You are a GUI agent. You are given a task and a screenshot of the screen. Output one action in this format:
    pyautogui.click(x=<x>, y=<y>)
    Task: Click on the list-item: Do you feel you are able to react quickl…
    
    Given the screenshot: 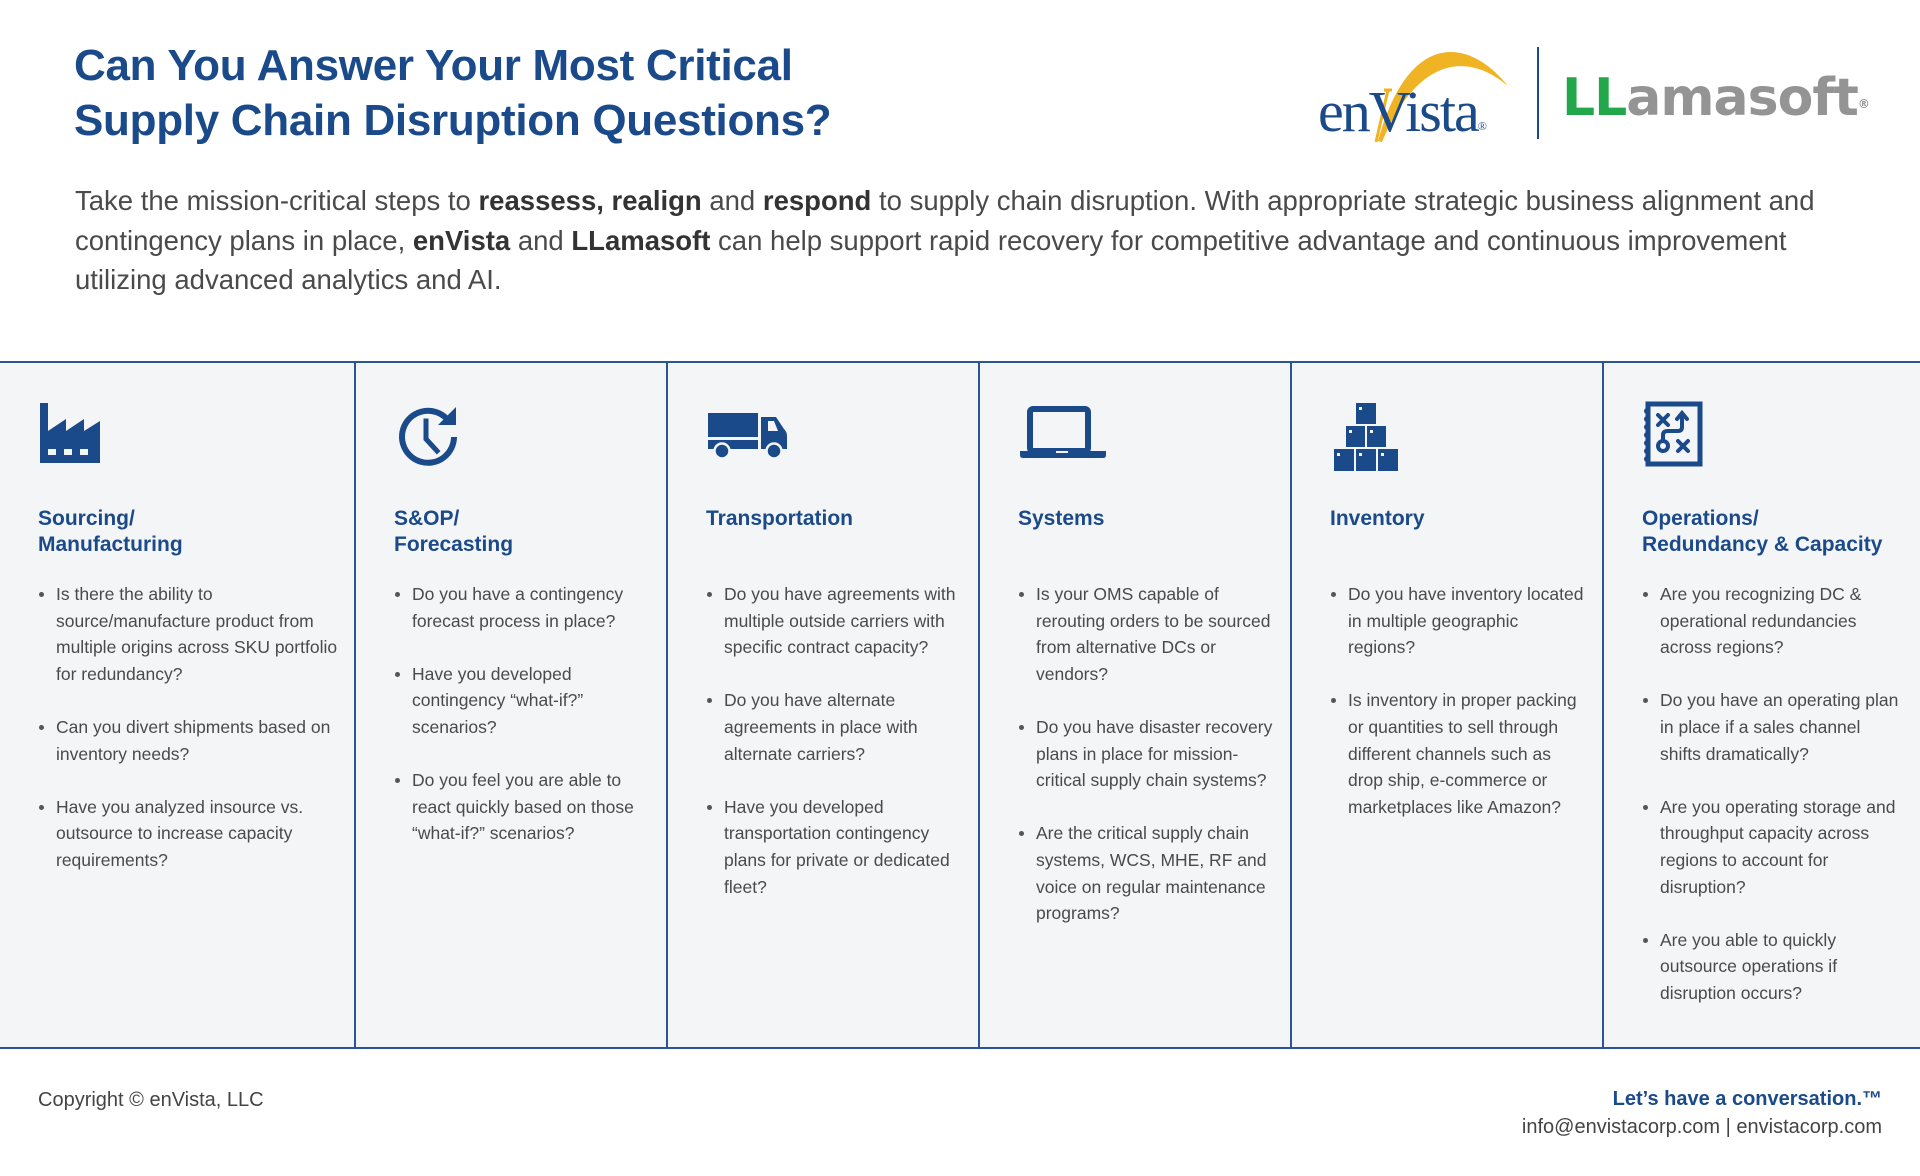 What is the action you would take?
    pyautogui.click(x=523, y=807)
    